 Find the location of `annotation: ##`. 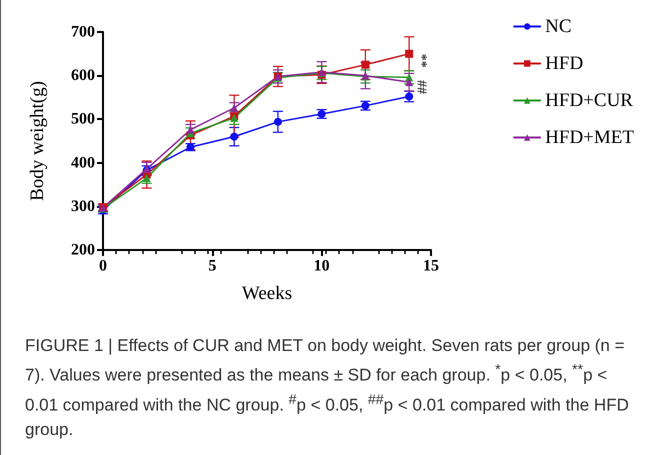

annotation: ## is located at coordinates (421, 87).